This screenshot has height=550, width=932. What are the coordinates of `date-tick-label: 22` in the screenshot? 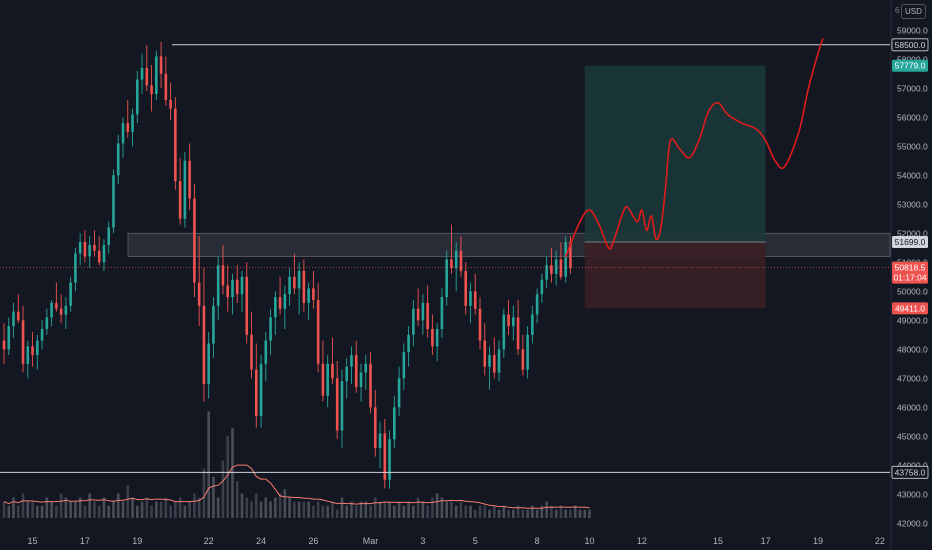 It's located at (880, 541).